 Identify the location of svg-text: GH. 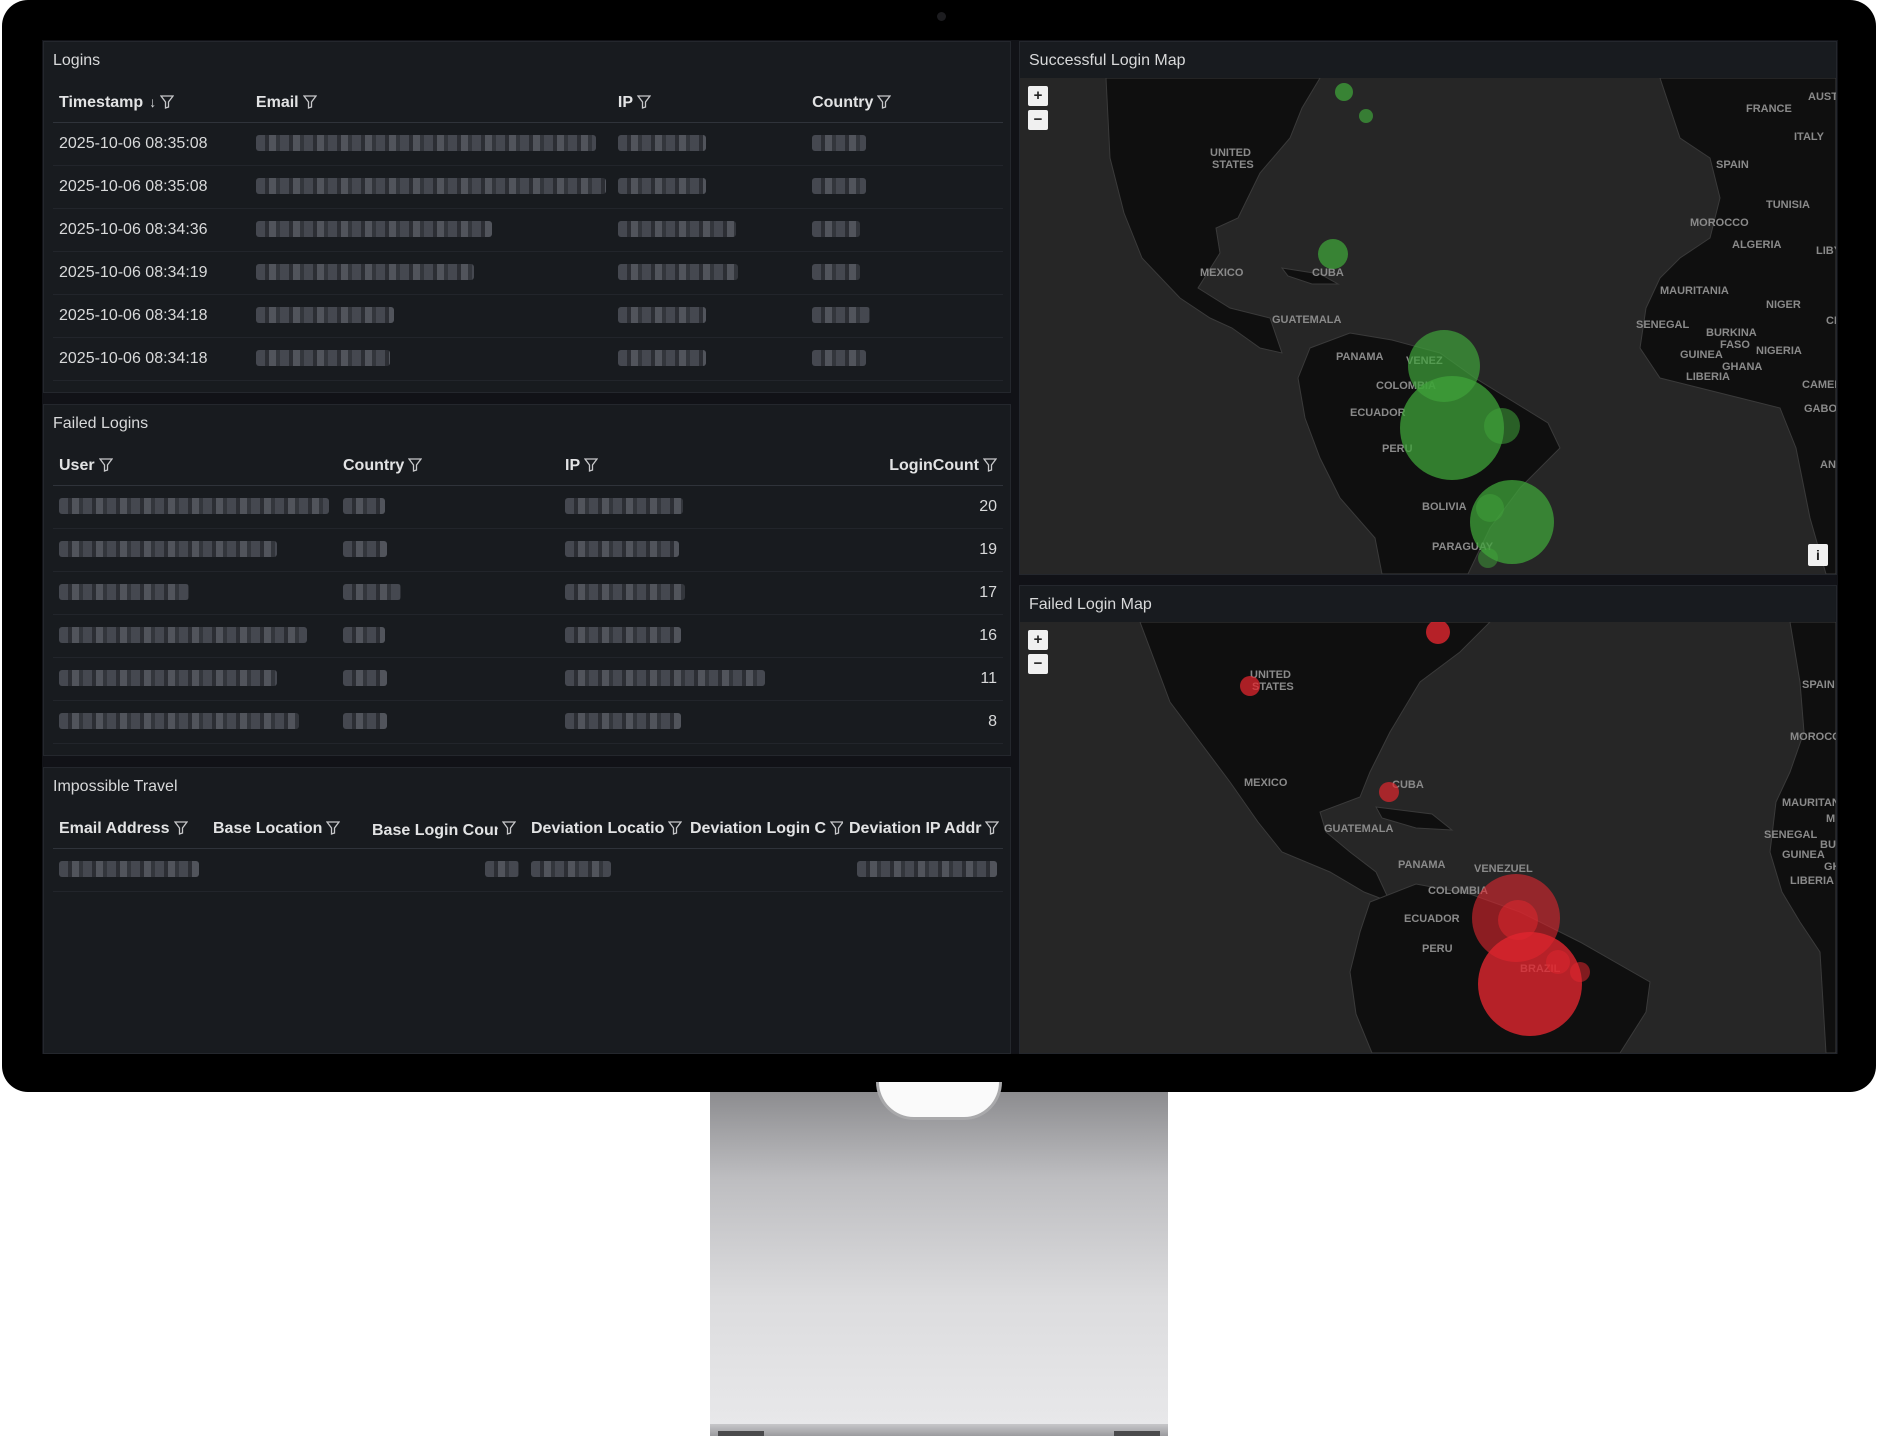
(1830, 867).